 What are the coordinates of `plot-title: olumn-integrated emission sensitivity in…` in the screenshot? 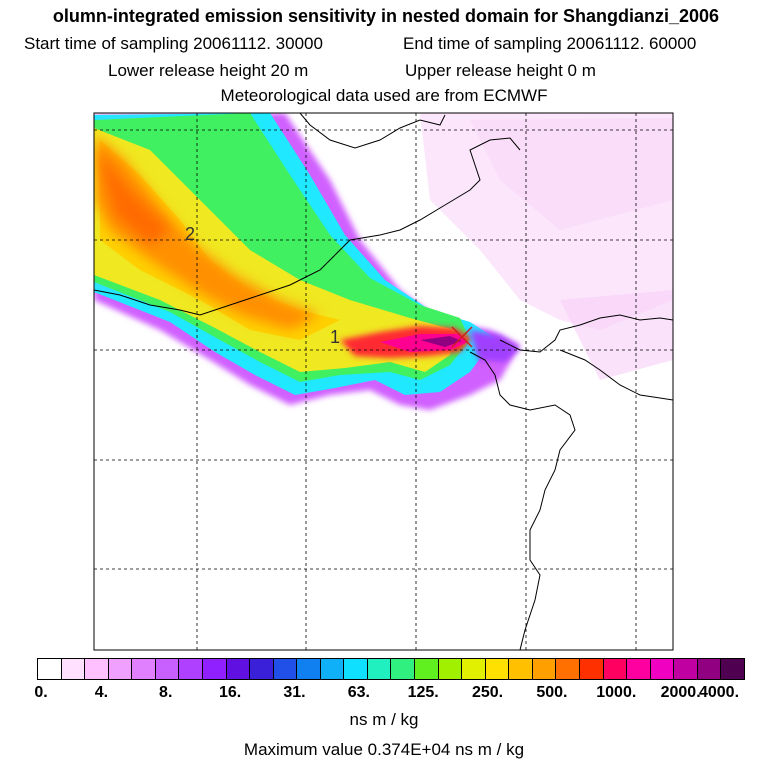 It's located at (386, 16).